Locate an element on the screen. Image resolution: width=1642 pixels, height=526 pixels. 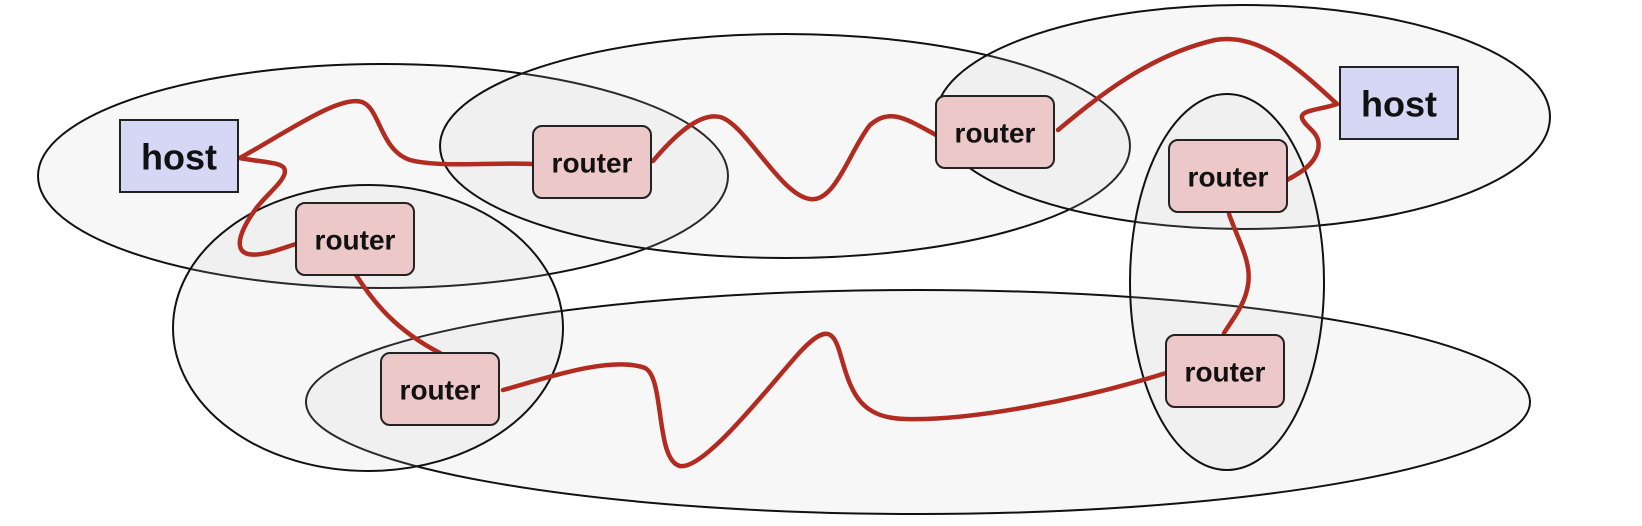
host-left: host is located at coordinates (179, 156).